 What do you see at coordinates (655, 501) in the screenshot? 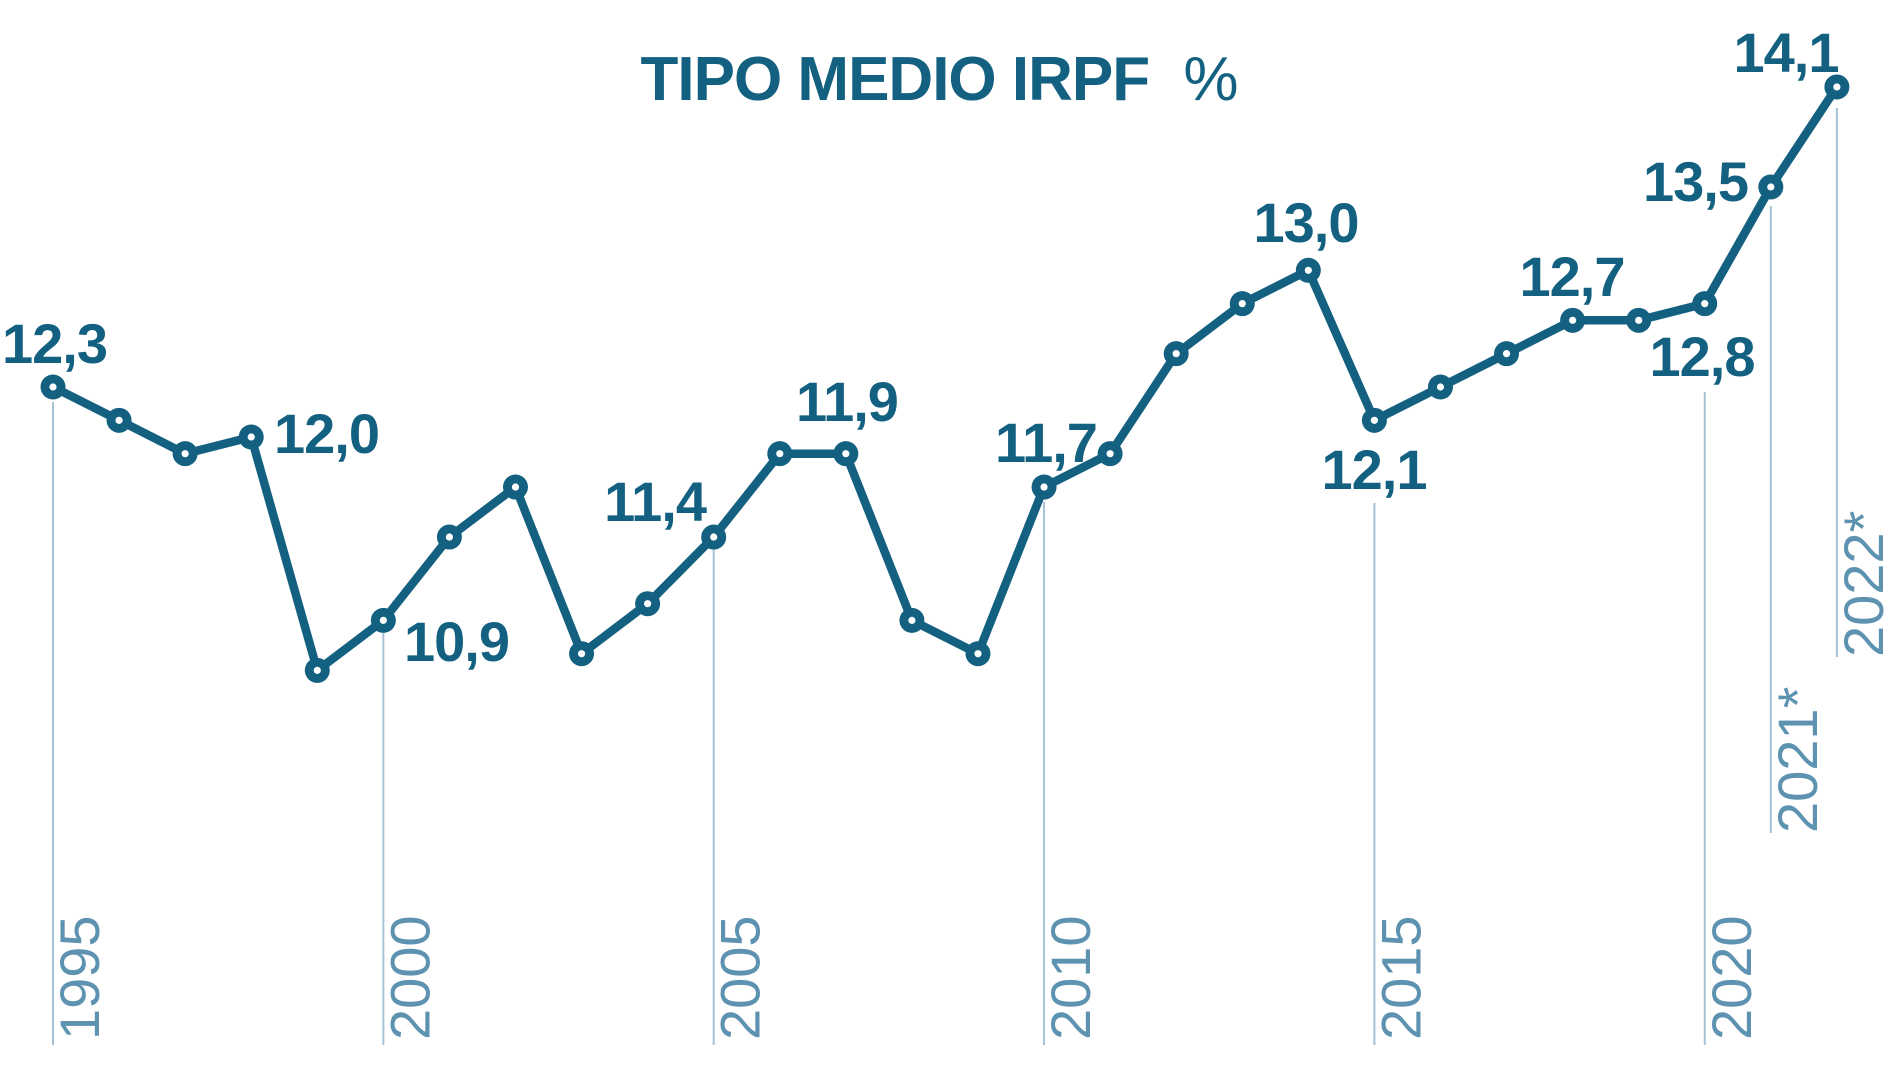
I see `value-label-2005: 11,4` at bounding box center [655, 501].